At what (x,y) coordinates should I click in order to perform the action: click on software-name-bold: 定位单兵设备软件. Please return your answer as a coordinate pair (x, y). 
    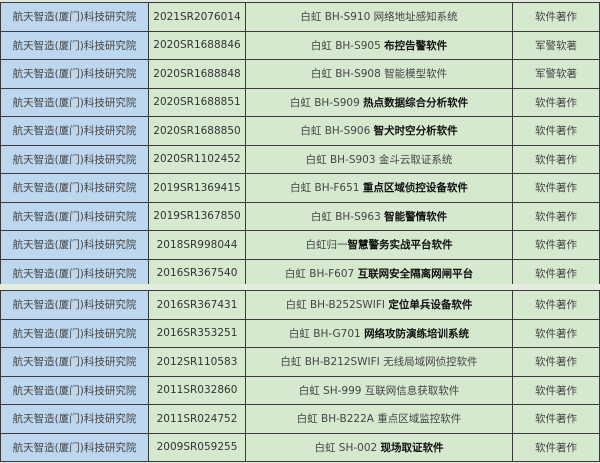
    Looking at the image, I should click on (430, 305).